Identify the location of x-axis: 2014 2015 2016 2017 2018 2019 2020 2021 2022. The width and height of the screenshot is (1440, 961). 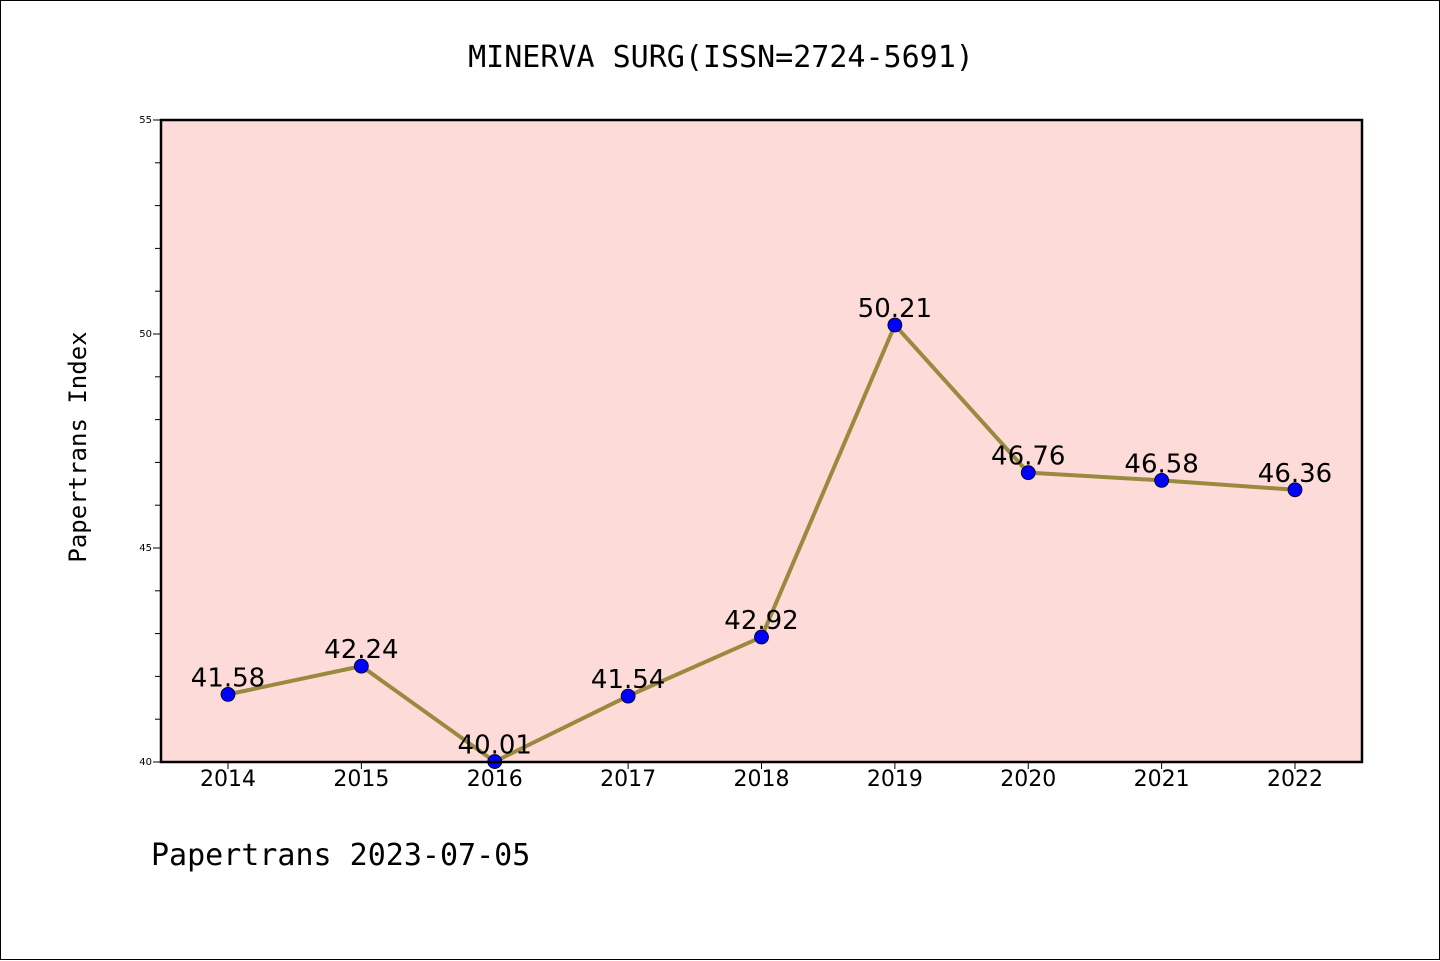
(761, 777).